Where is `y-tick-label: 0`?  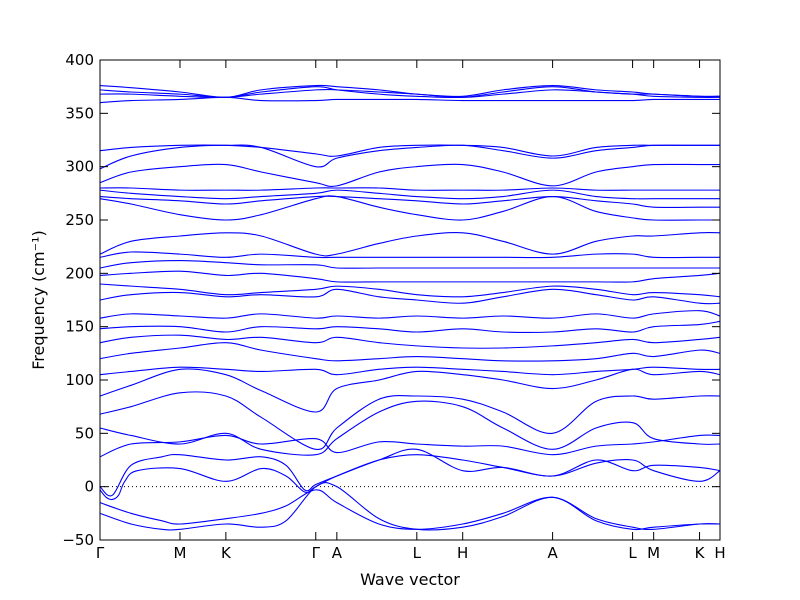
y-tick-label: 0 is located at coordinates (89, 487).